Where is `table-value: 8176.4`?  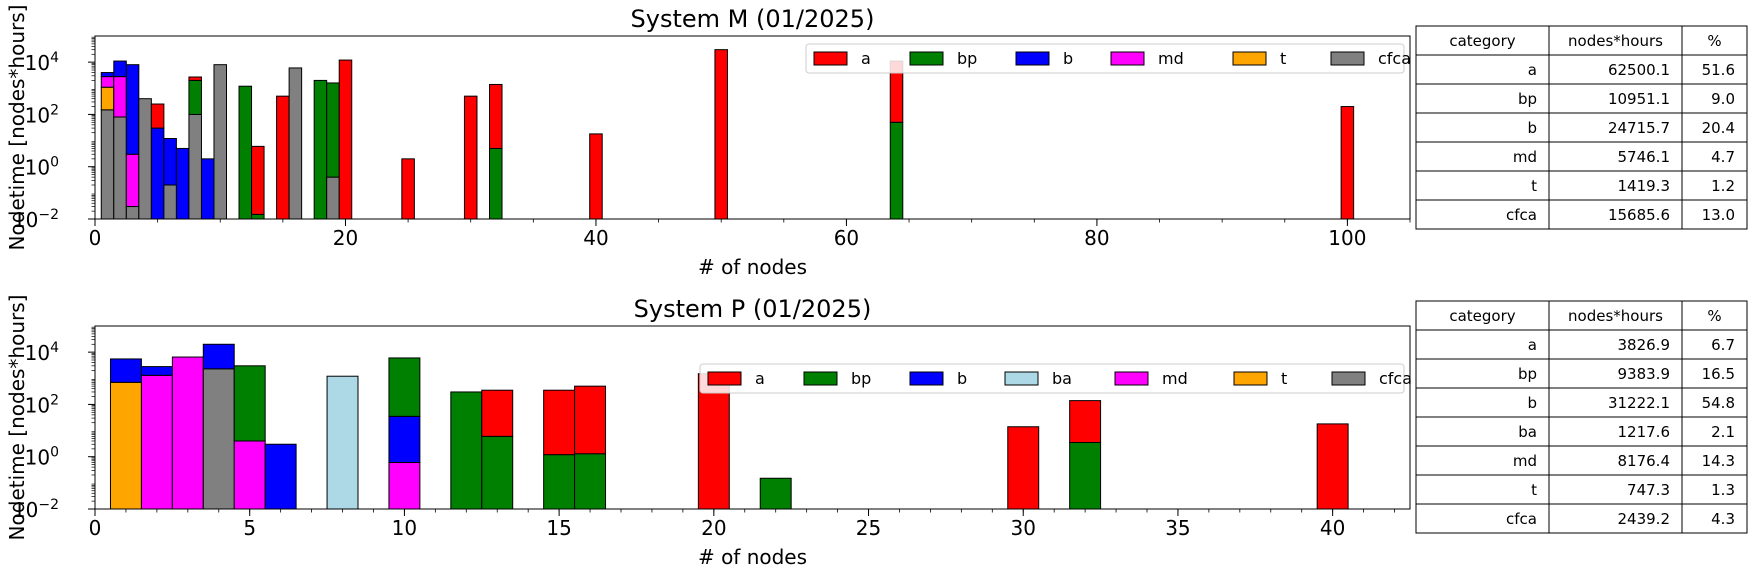
table-value: 8176.4 is located at coordinates (1644, 461).